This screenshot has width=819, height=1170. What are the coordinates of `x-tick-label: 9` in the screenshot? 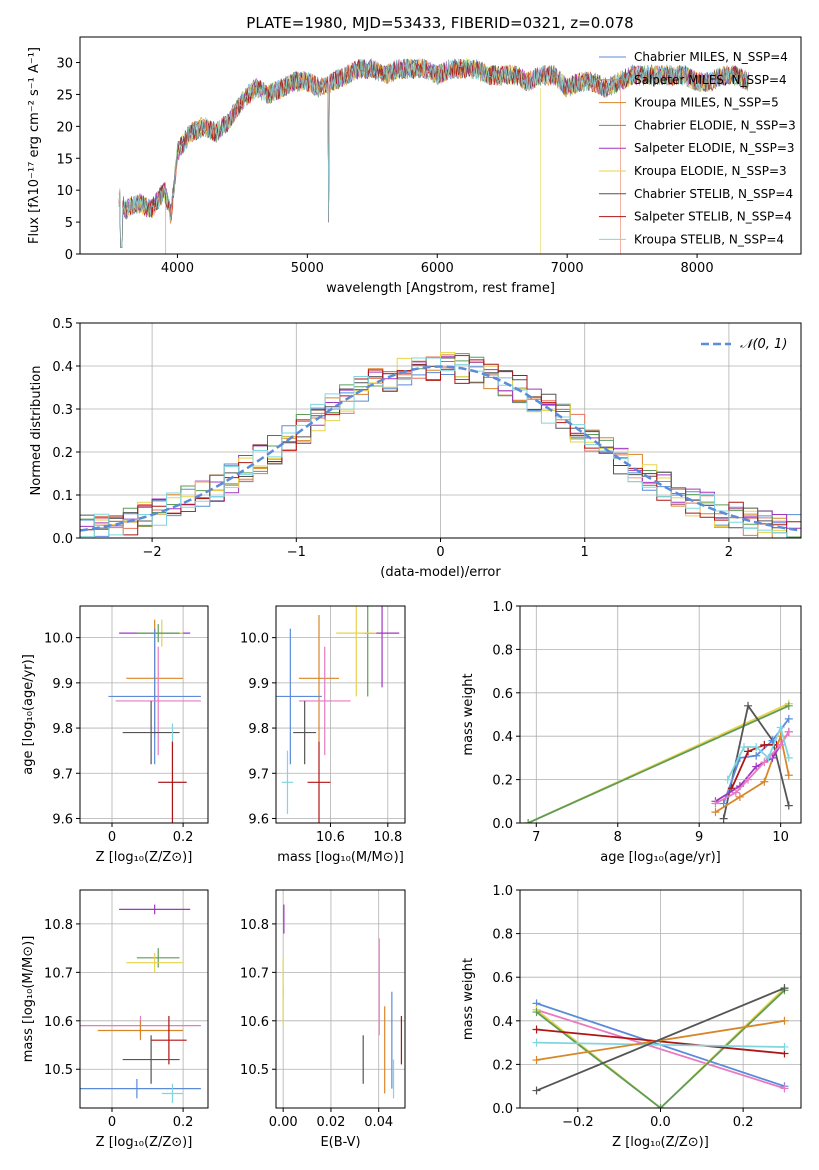 It's located at (699, 837).